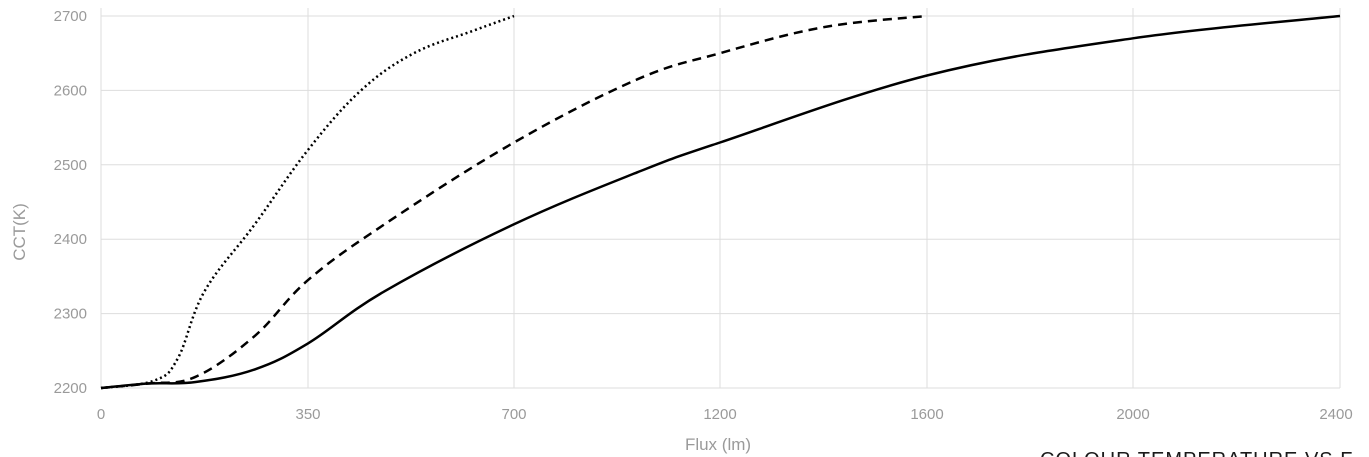 This screenshot has height=457, width=1369. Describe the element at coordinates (926, 414) in the screenshot. I see `x-tick-label: 1600` at that location.